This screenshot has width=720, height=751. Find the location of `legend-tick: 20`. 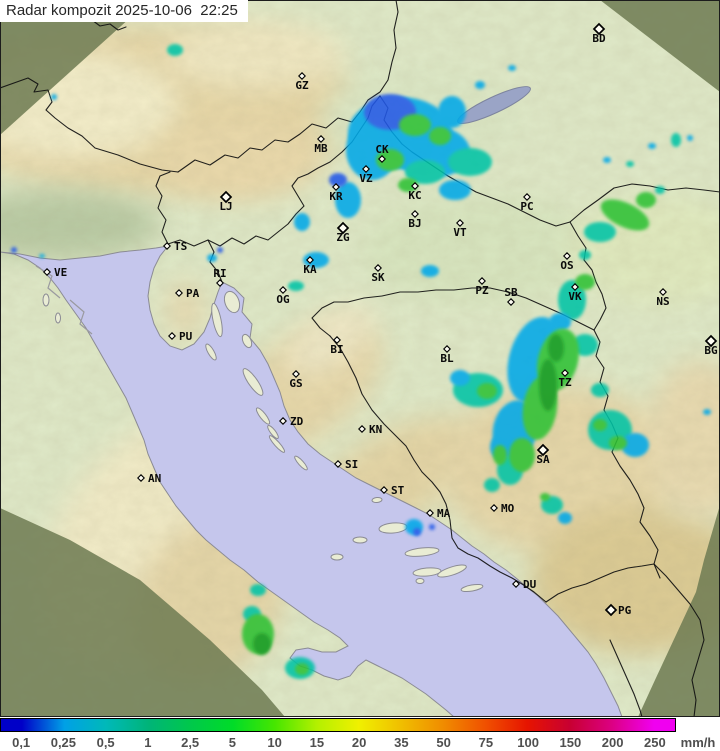

legend-tick: 20 is located at coordinates (359, 742).